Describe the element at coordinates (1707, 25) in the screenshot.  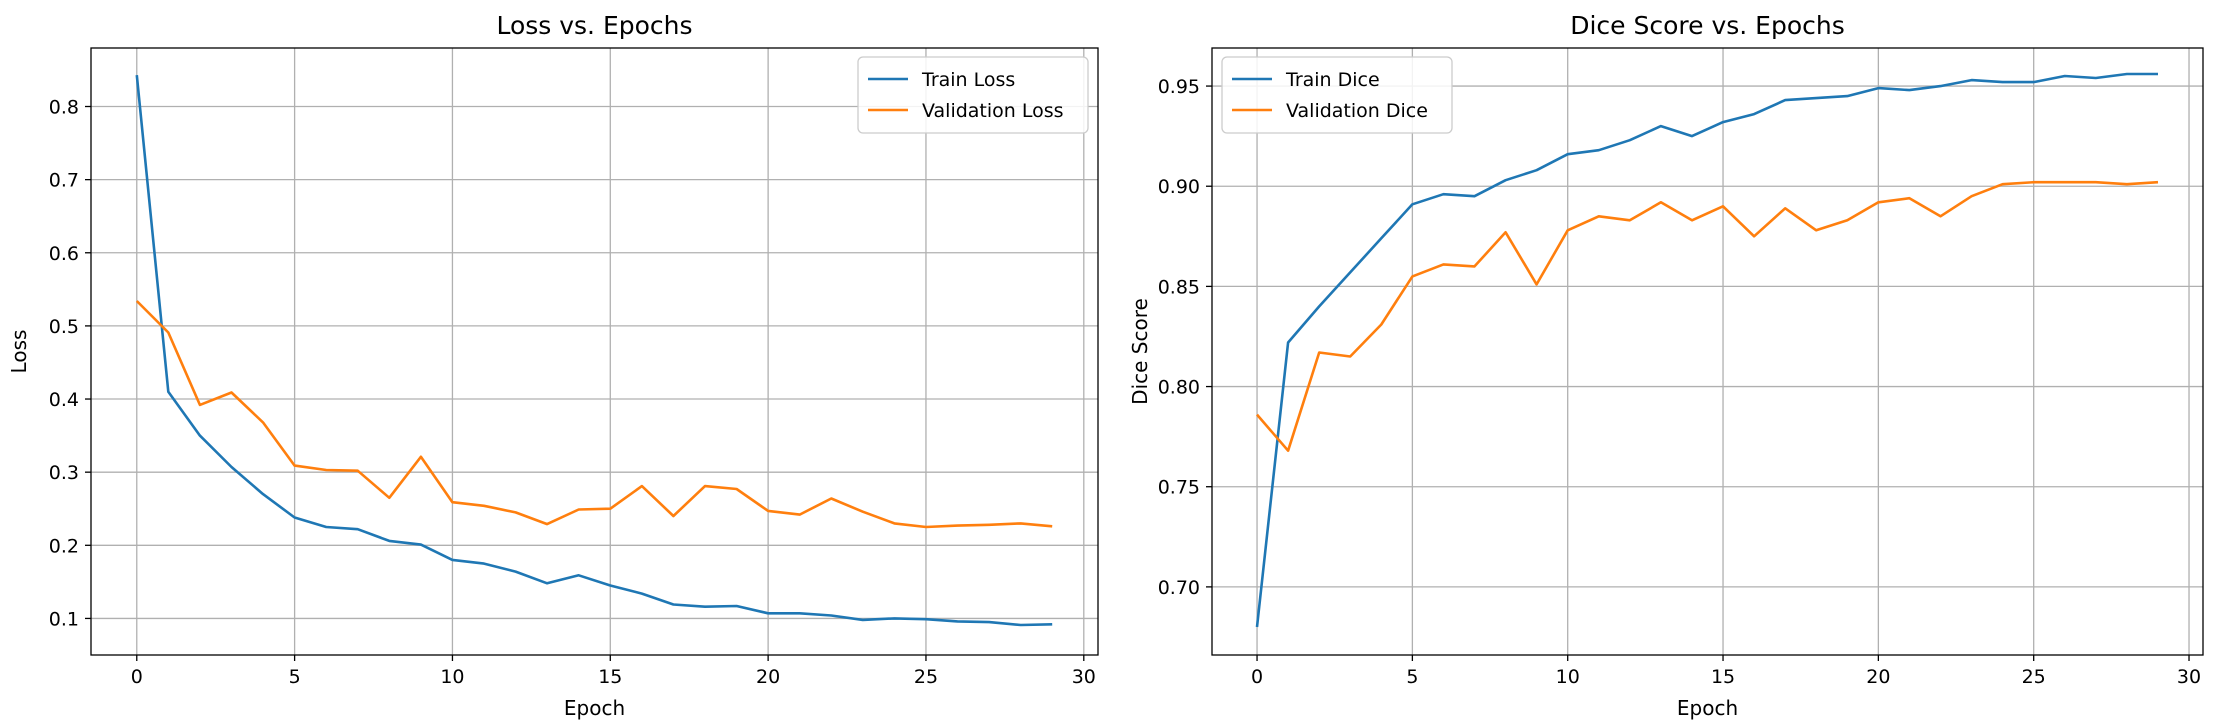
I see `chart-title: Dice Score vs. Epochs` at that location.